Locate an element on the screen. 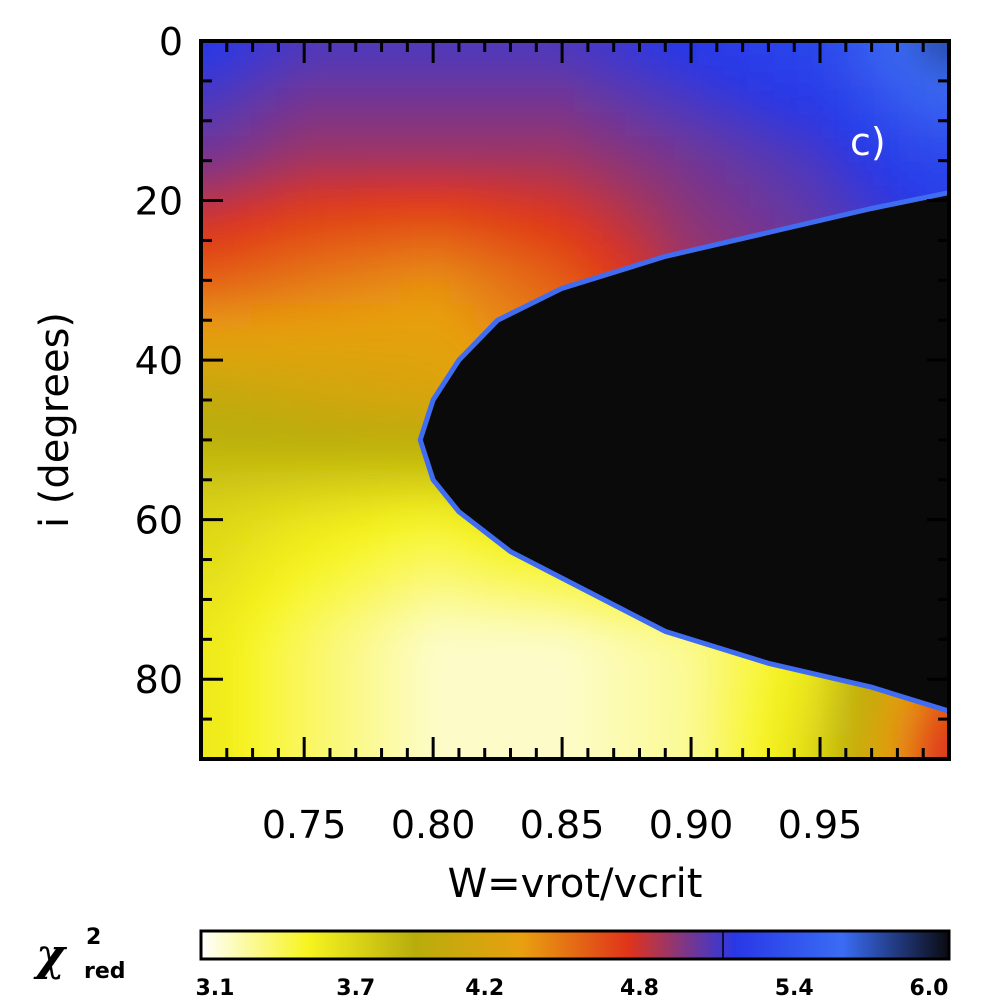 Image resolution: width=1000 pixels, height=1000 pixels. colorbar-title-superscript: 2 is located at coordinates (93, 937).